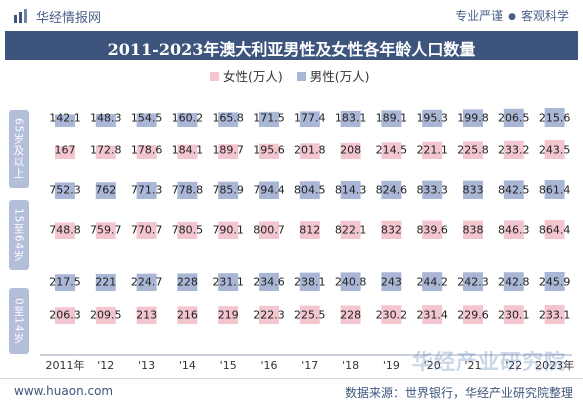  I want to click on legend-swatch-female, so click(214, 76).